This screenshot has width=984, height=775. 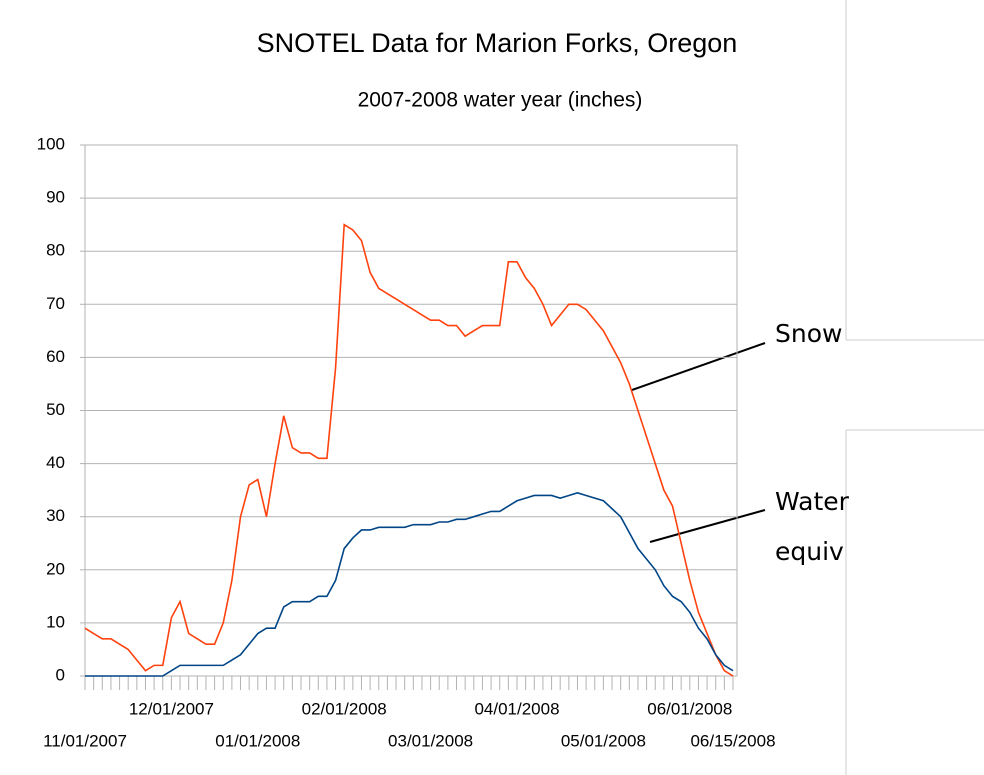 What do you see at coordinates (812, 501) in the screenshot?
I see `annotation: Water` at bounding box center [812, 501].